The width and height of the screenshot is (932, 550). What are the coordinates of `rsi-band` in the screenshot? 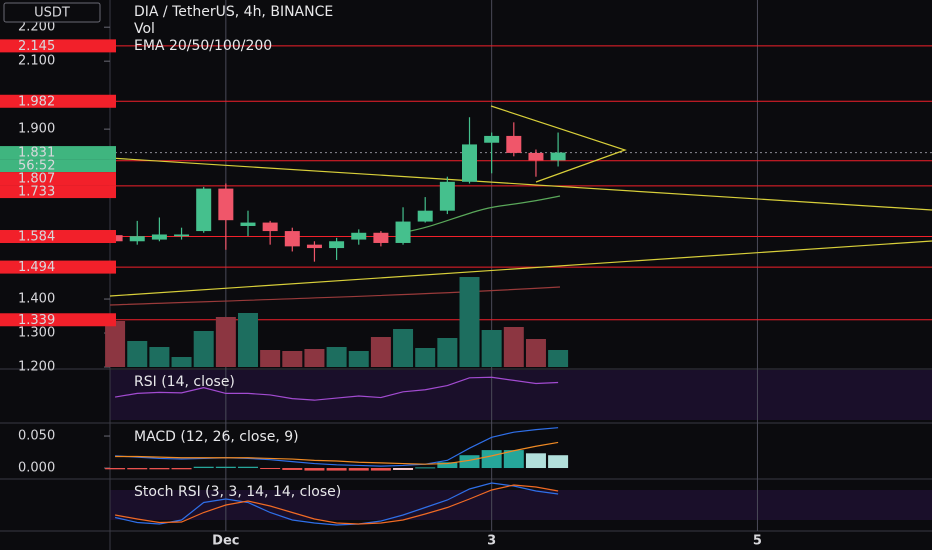 It's located at (521, 395).